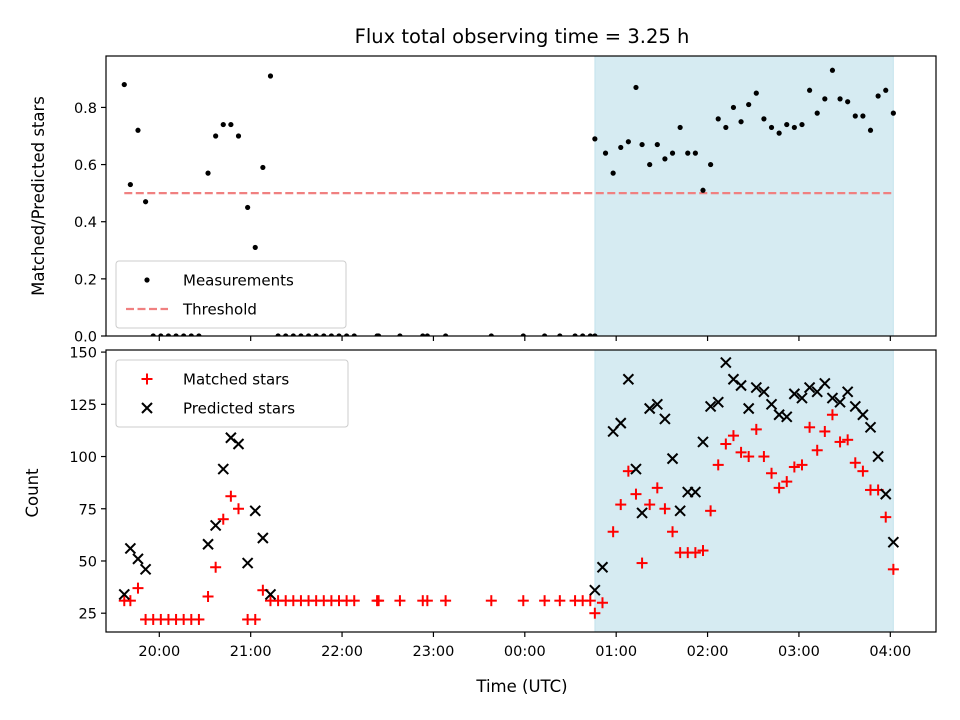 The height and width of the screenshot is (720, 960). I want to click on x-tick-label: 03:00, so click(799, 652).